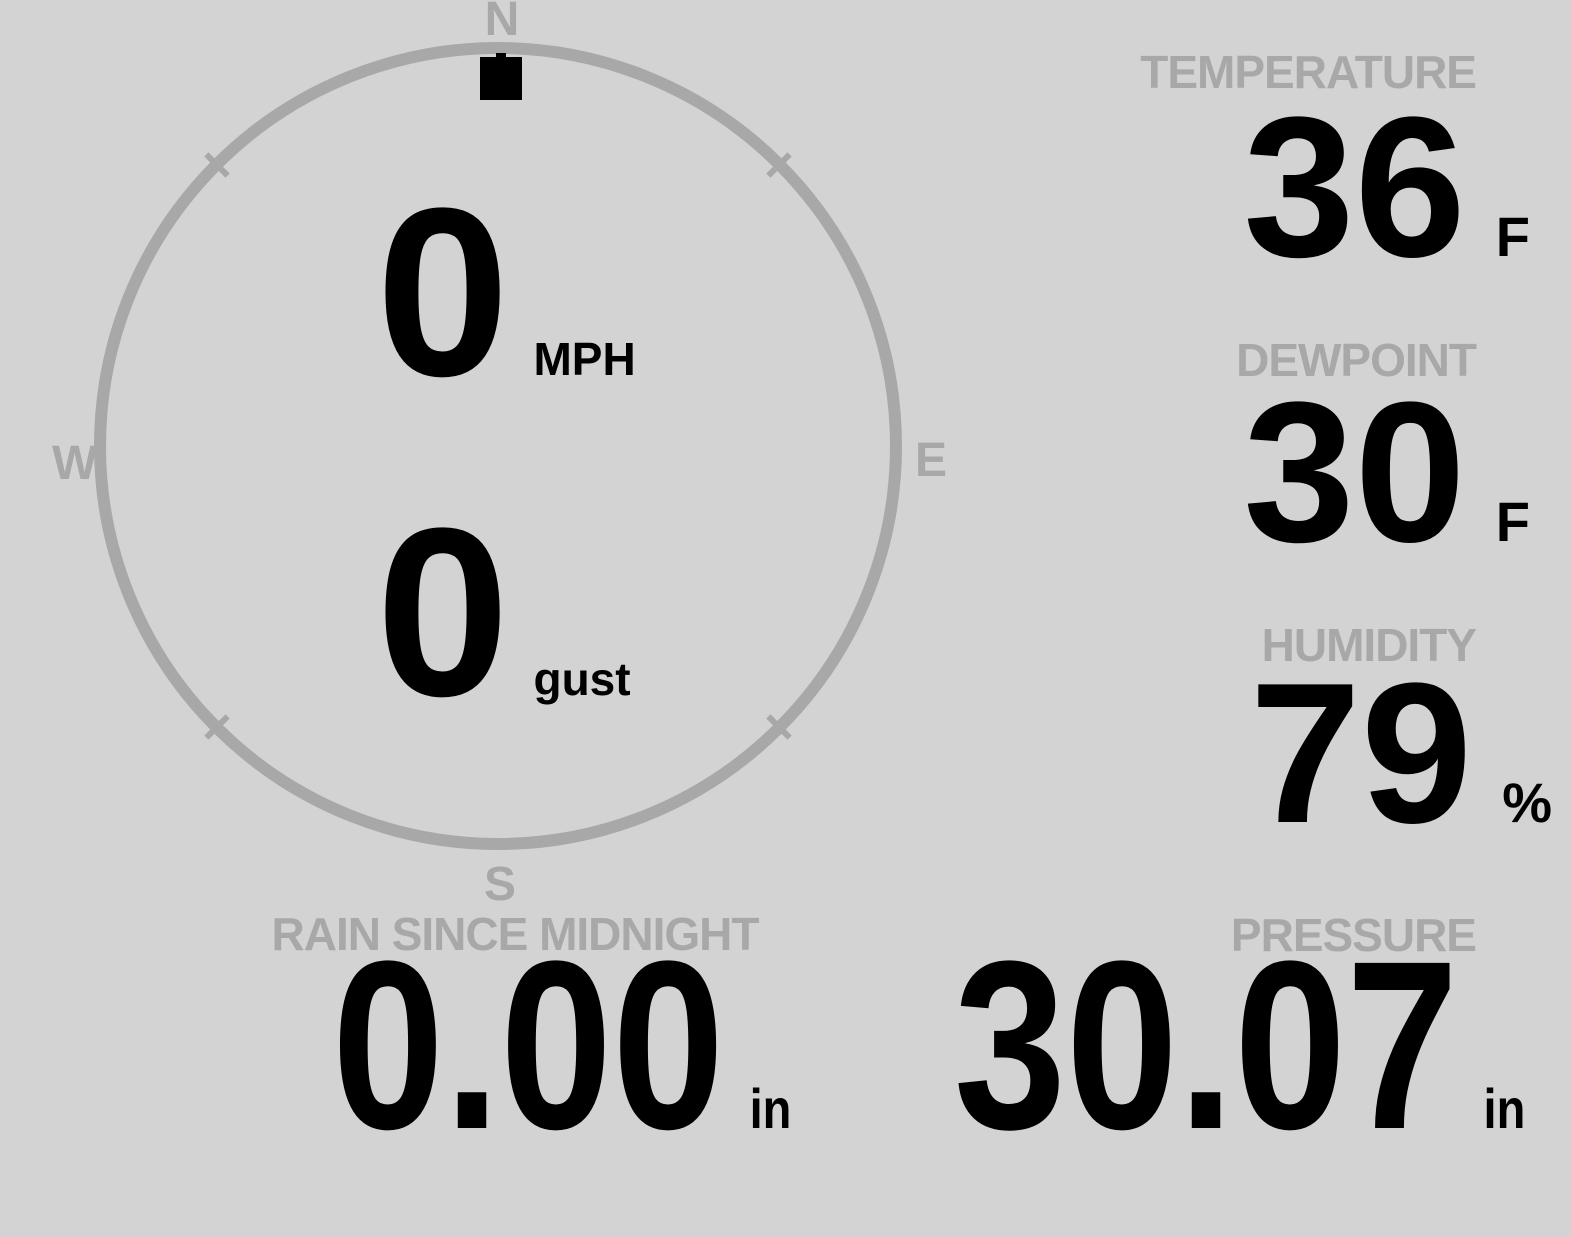  I want to click on pressure-unit: in, so click(1504, 1108).